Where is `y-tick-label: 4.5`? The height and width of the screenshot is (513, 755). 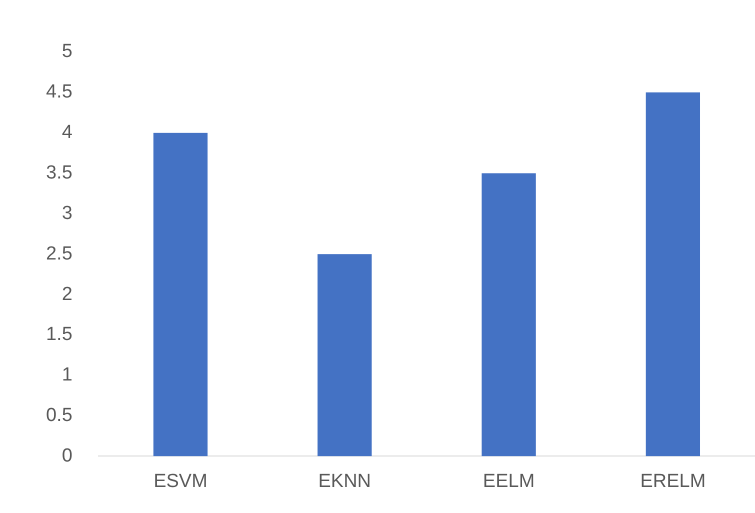
y-tick-label: 4.5 is located at coordinates (59, 92).